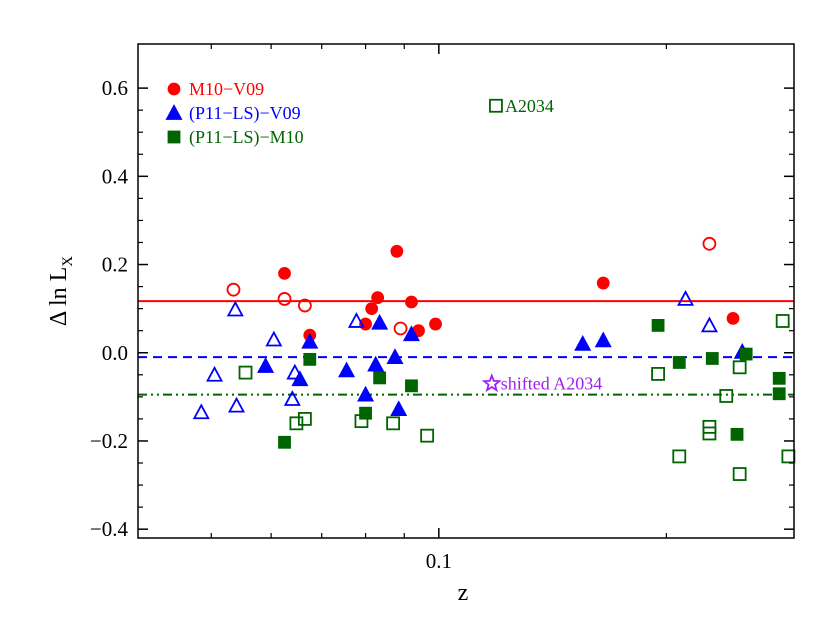 This screenshot has width=830, height=623. I want to click on annotations-layer: A2034 shifted A2034, so click(542, 245).